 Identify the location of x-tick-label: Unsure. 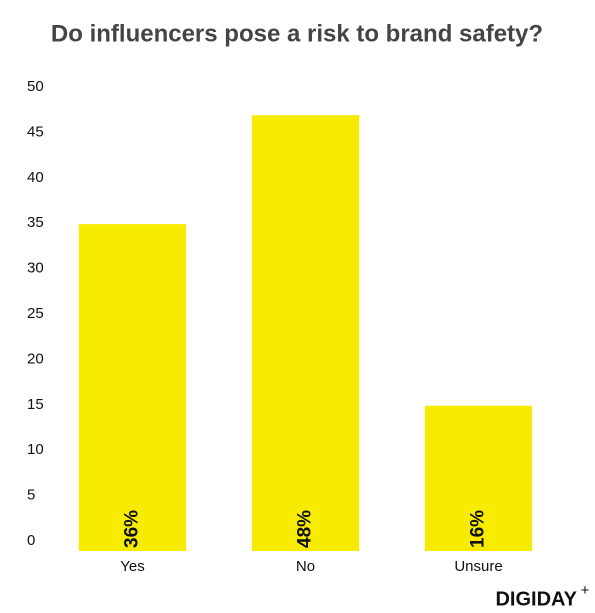
(478, 566).